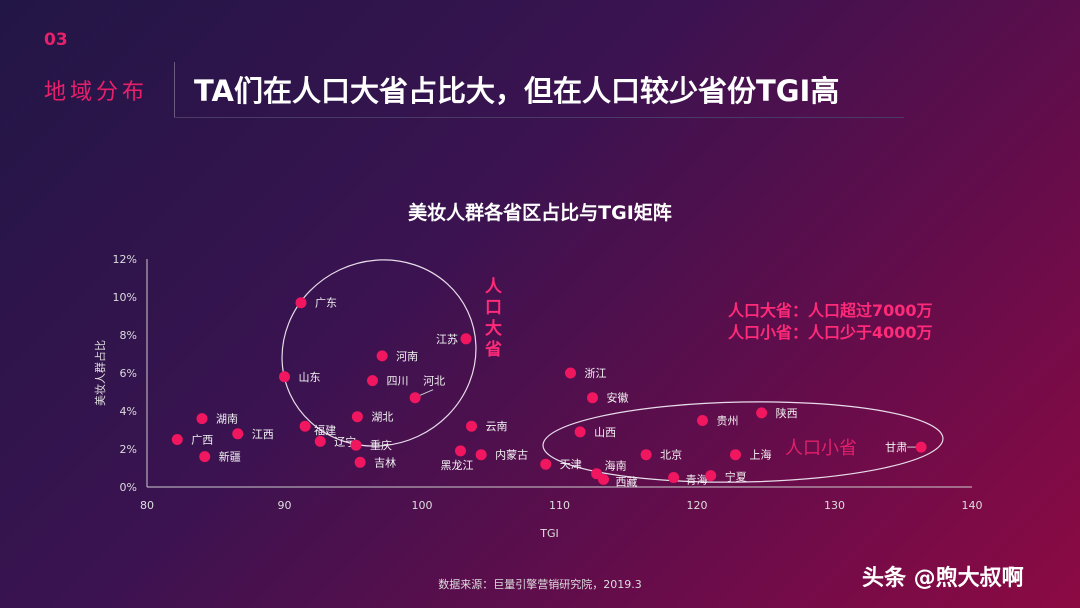 The image size is (1080, 608). What do you see at coordinates (497, 426) in the screenshot?
I see `point-label: 云南` at bounding box center [497, 426].